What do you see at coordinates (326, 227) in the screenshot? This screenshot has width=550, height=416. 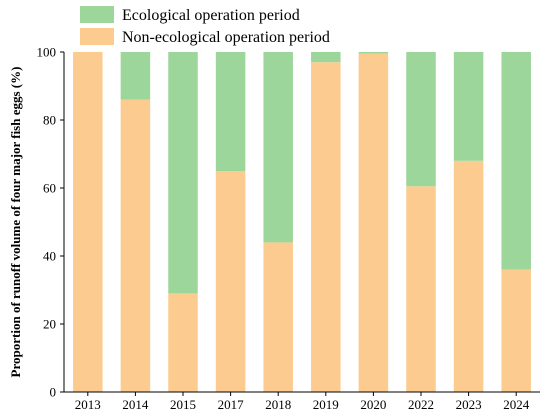 I see `bar-non-ecological-2019` at bounding box center [326, 227].